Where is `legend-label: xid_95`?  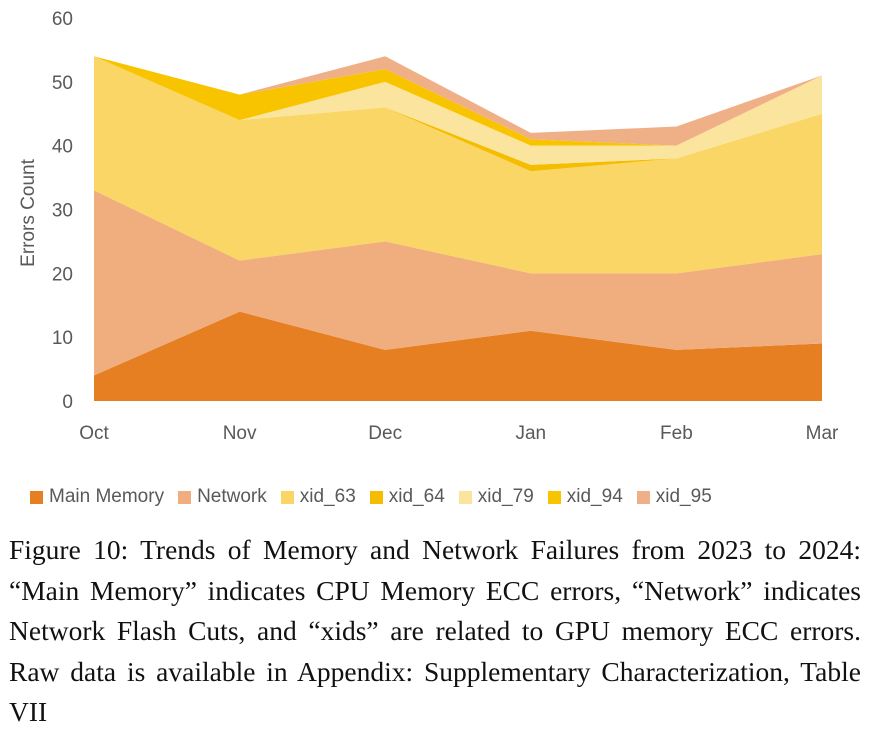
legend-label: xid_95 is located at coordinates (683, 496).